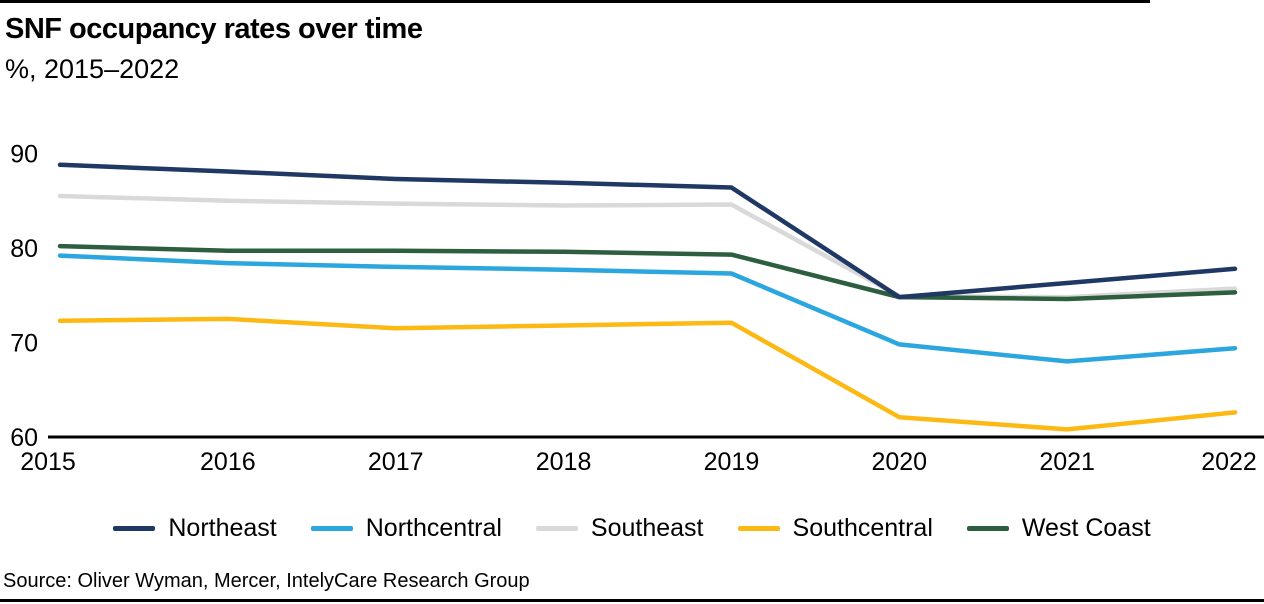 Image resolution: width=1264 pixels, height=604 pixels. I want to click on x-tick-label: 2017, so click(396, 462).